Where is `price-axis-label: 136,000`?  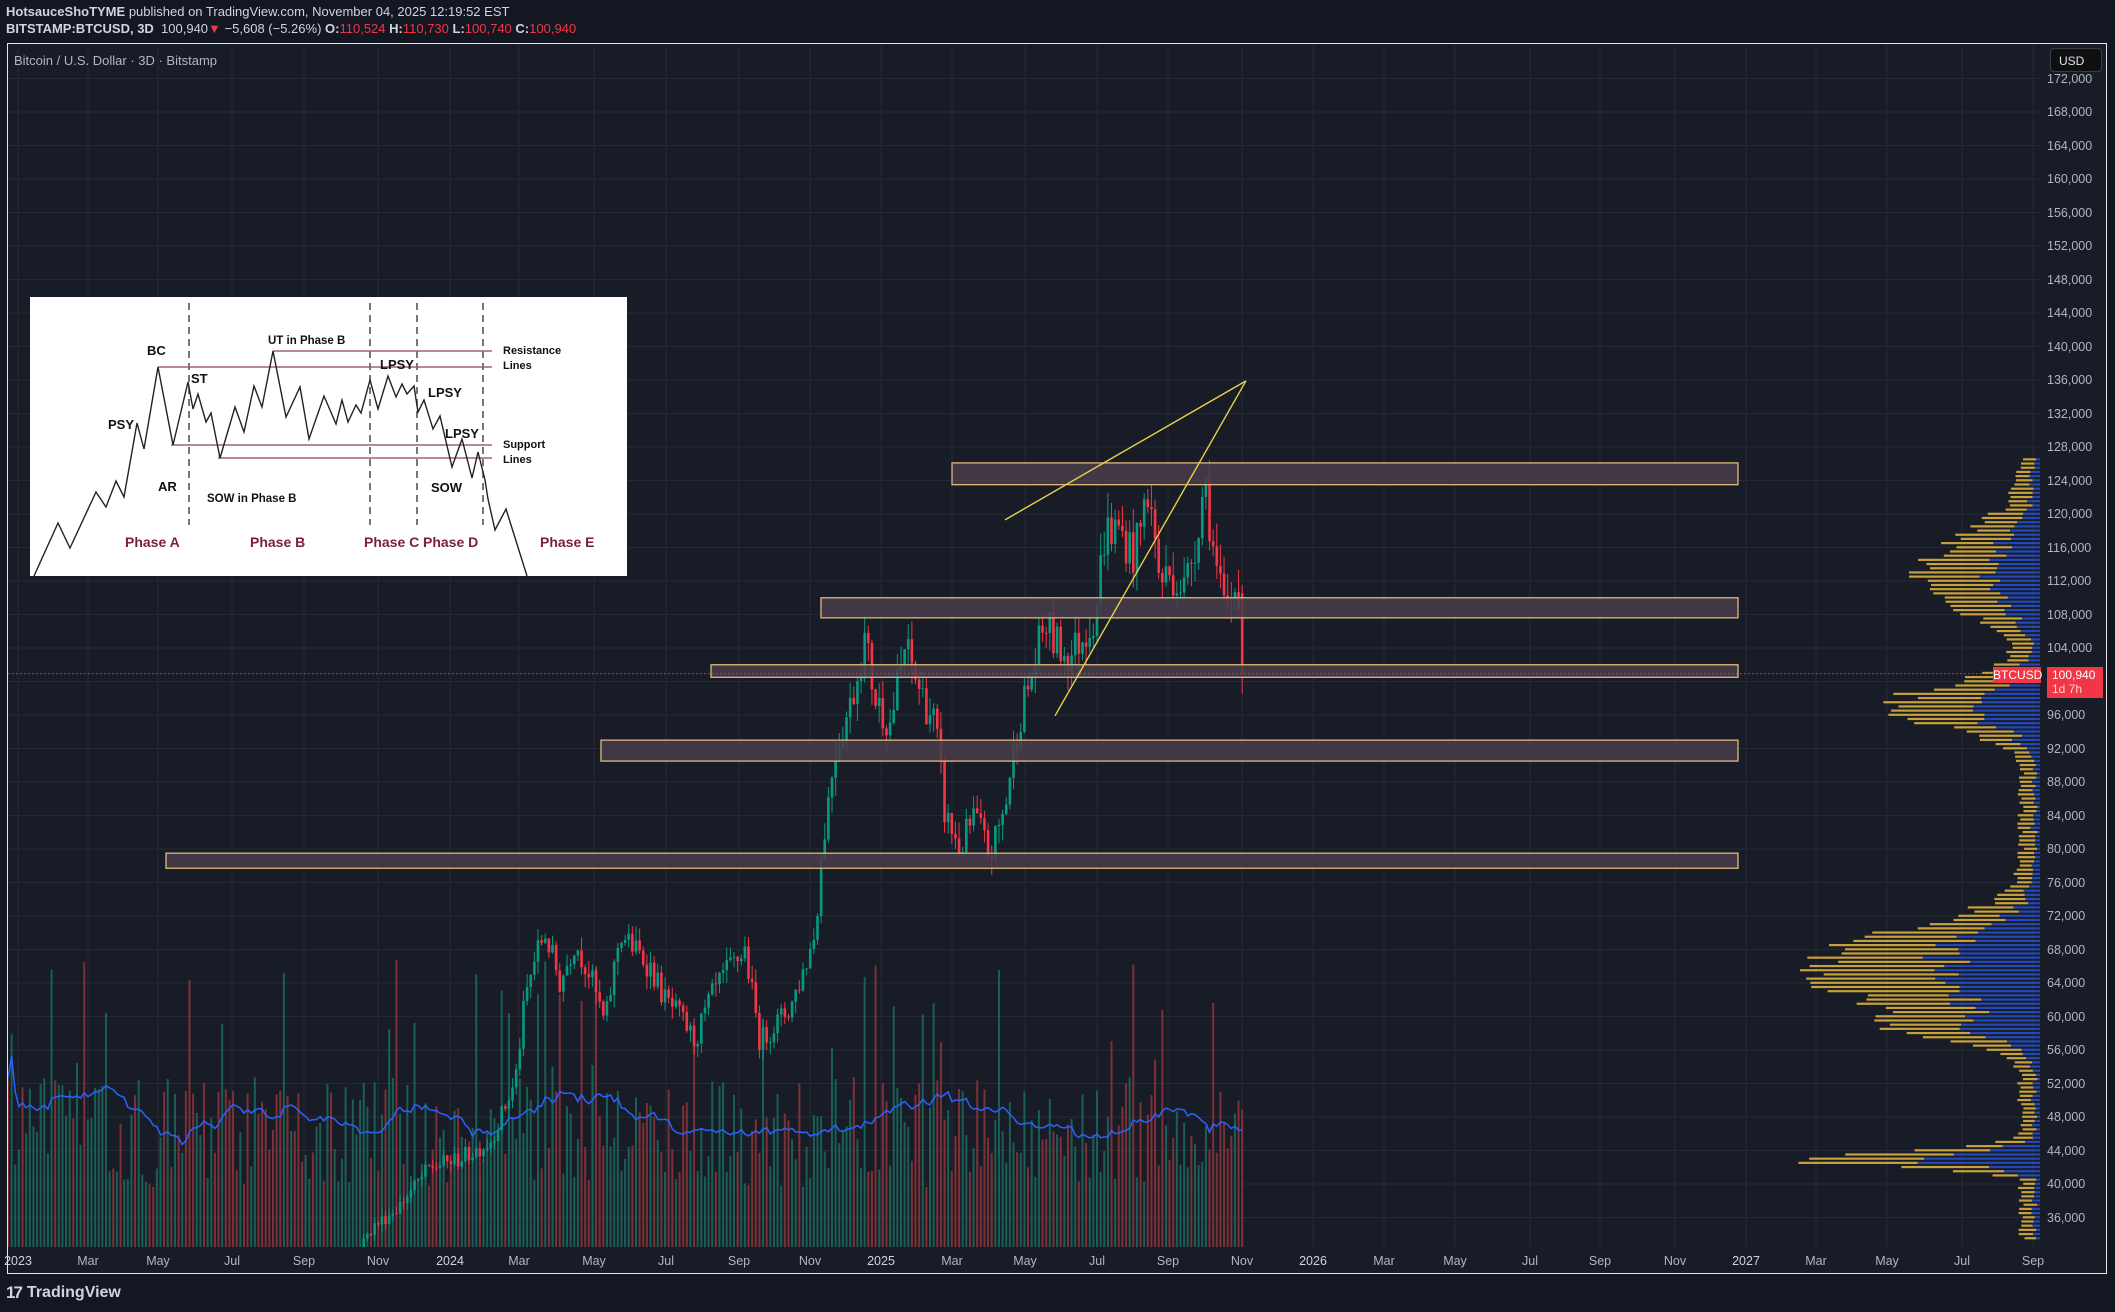 price-axis-label: 136,000 is located at coordinates (2070, 380).